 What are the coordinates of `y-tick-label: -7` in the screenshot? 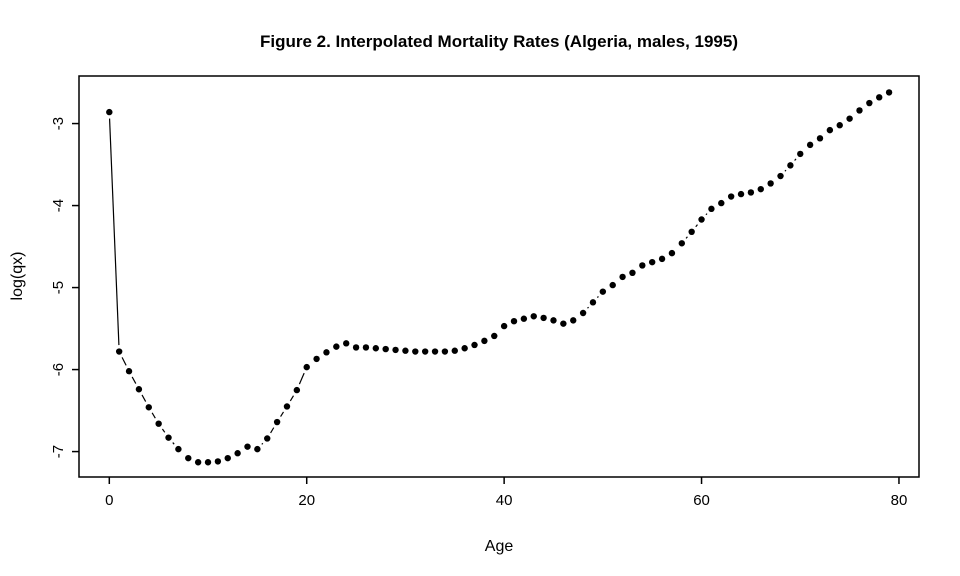 It's located at (58, 451).